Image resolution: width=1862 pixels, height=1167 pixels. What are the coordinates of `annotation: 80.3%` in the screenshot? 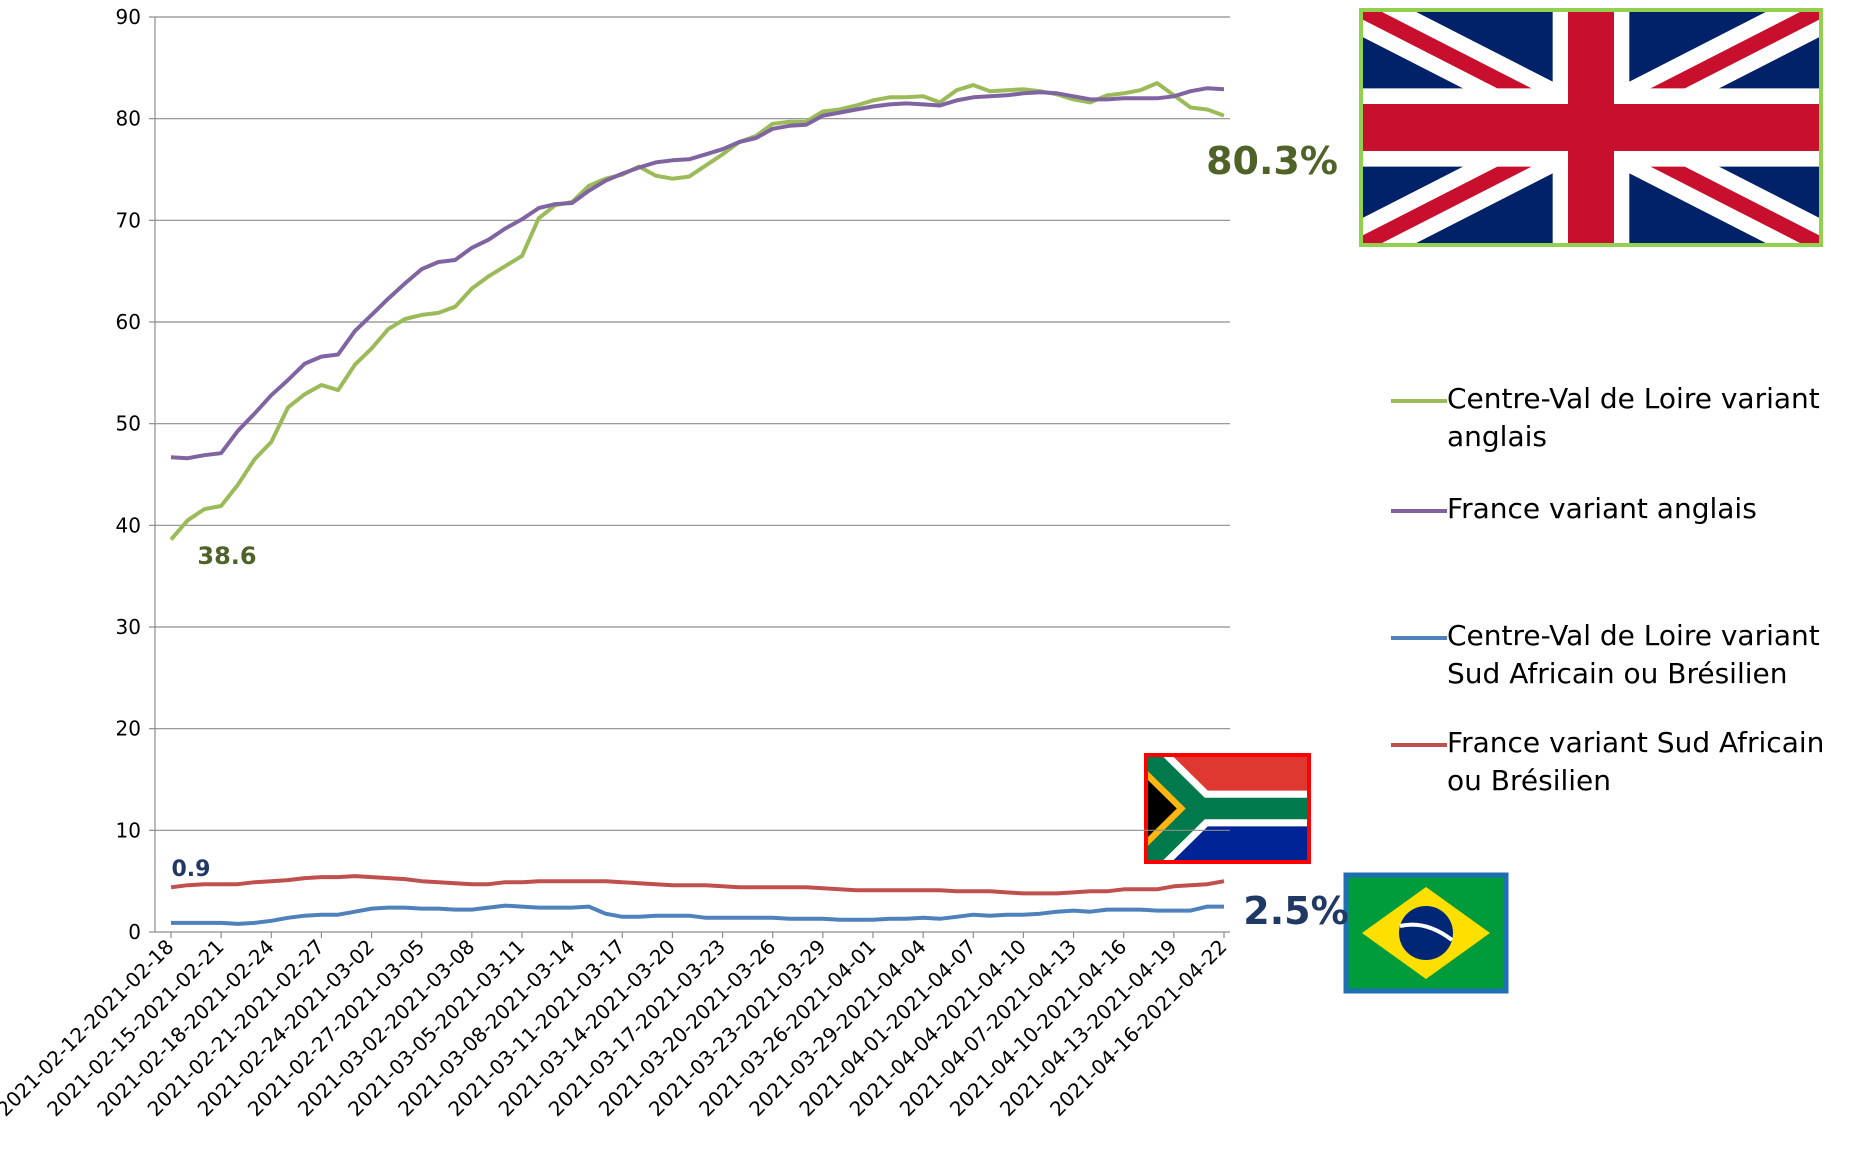 It's located at (1272, 161).